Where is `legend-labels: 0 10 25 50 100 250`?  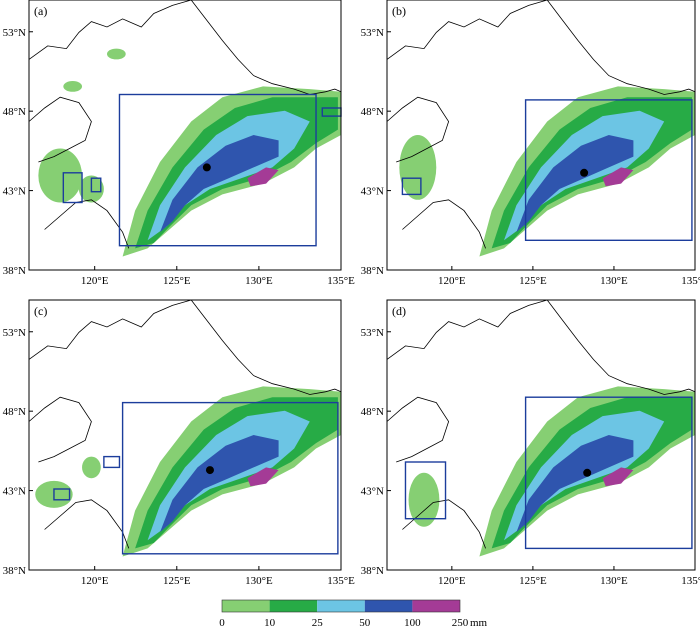 legend-labels: 0 10 25 50 100 250 is located at coordinates (344, 623).